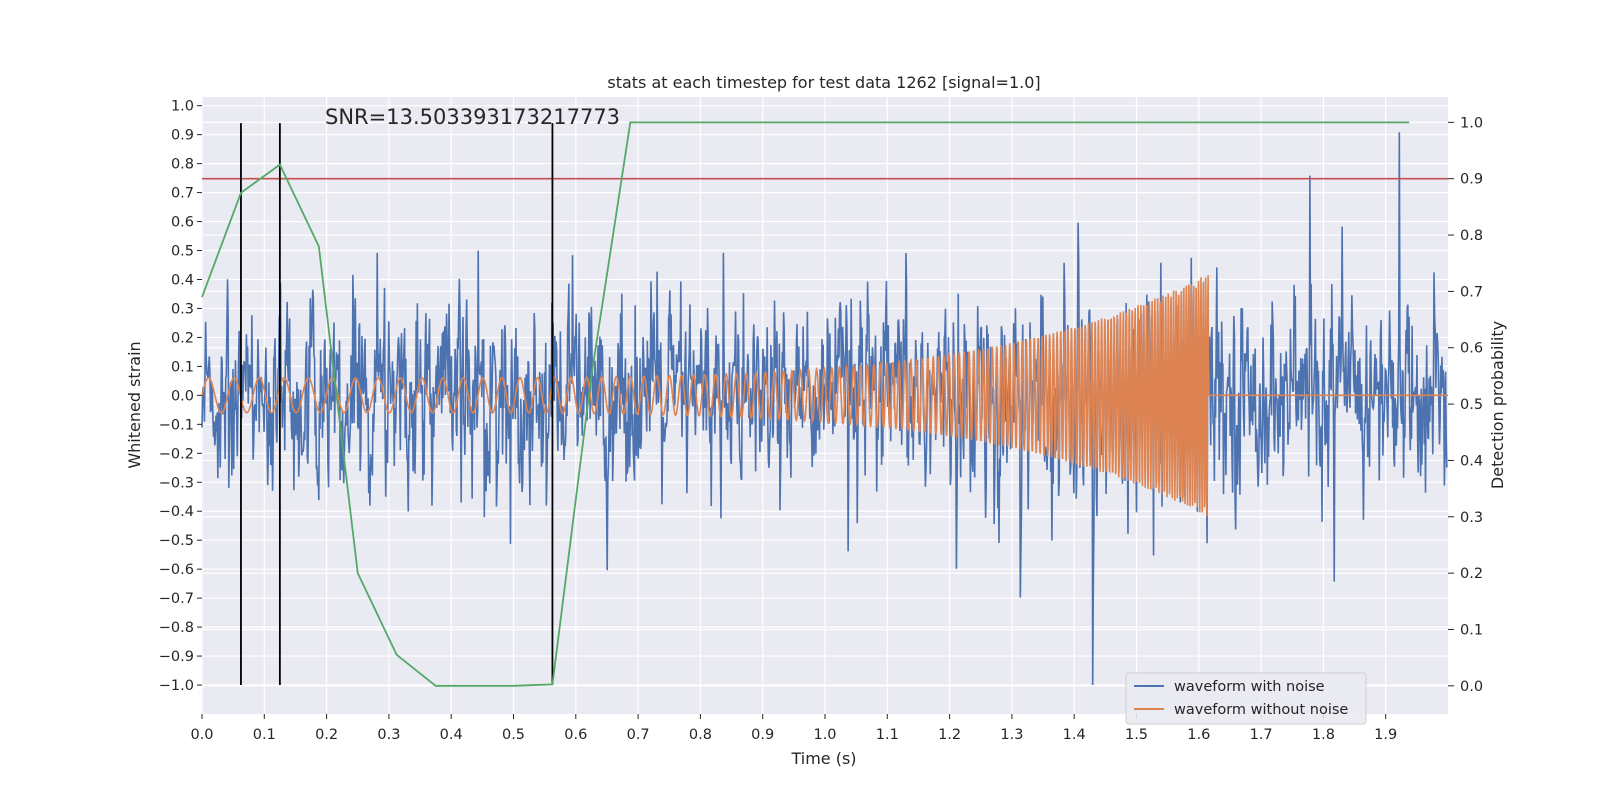 This screenshot has width=1600, height=800. Describe the element at coordinates (176, 657) in the screenshot. I see `y-left-tick-label: −0.9` at that location.